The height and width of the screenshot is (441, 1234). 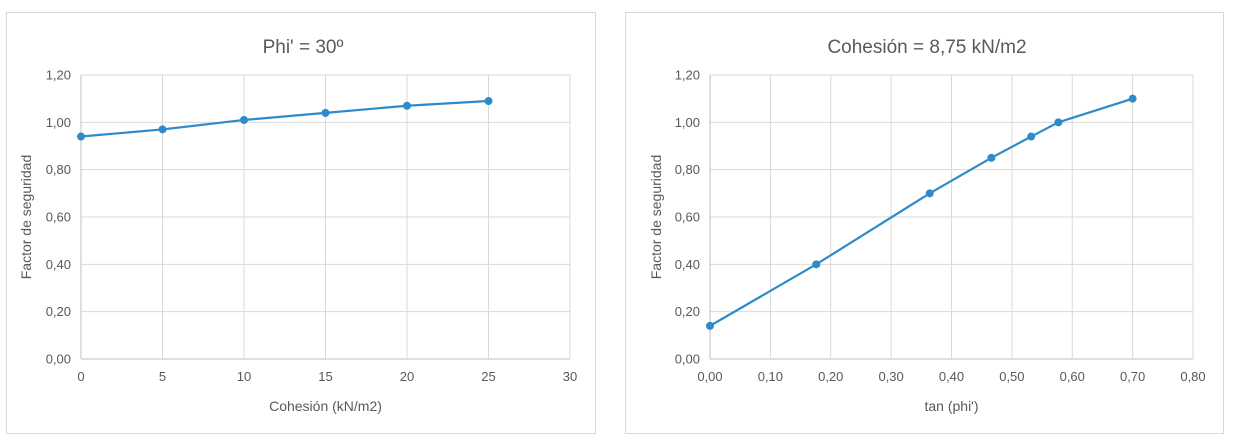 What do you see at coordinates (80, 376) in the screenshot?
I see `x-tick-label: 0` at bounding box center [80, 376].